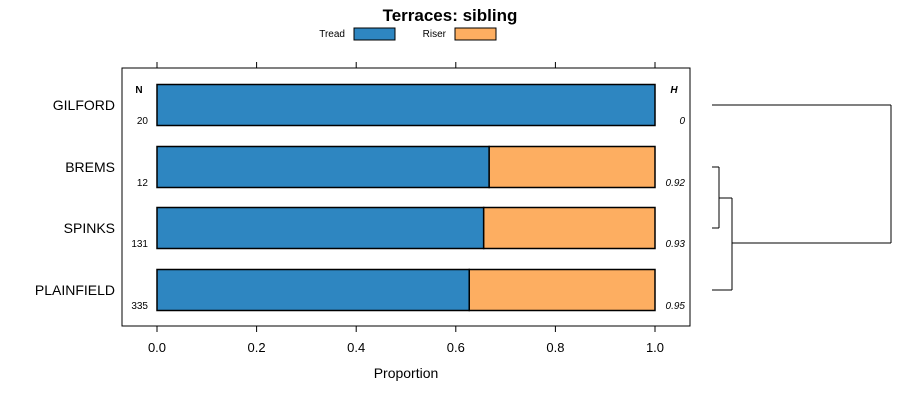 Image resolution: width=900 pixels, height=400 pixels. I want to click on category-label: GILFORD, so click(84, 105).